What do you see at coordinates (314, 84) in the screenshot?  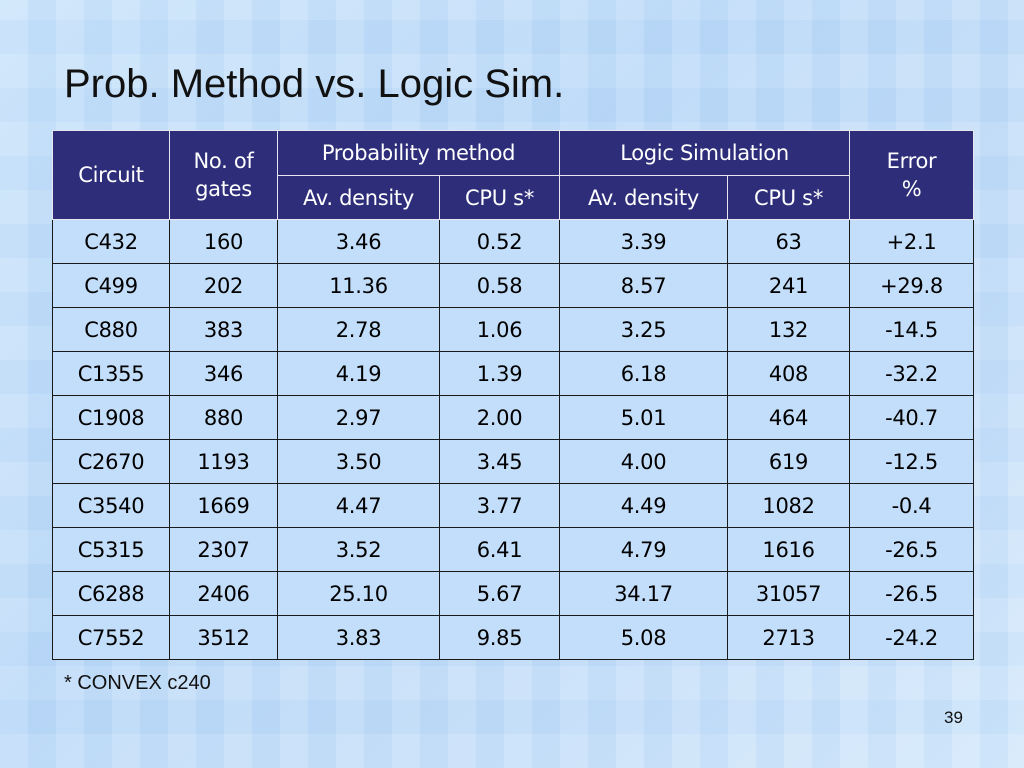 I see `slide-title: Prob. Method vs. Logic Sim.` at bounding box center [314, 84].